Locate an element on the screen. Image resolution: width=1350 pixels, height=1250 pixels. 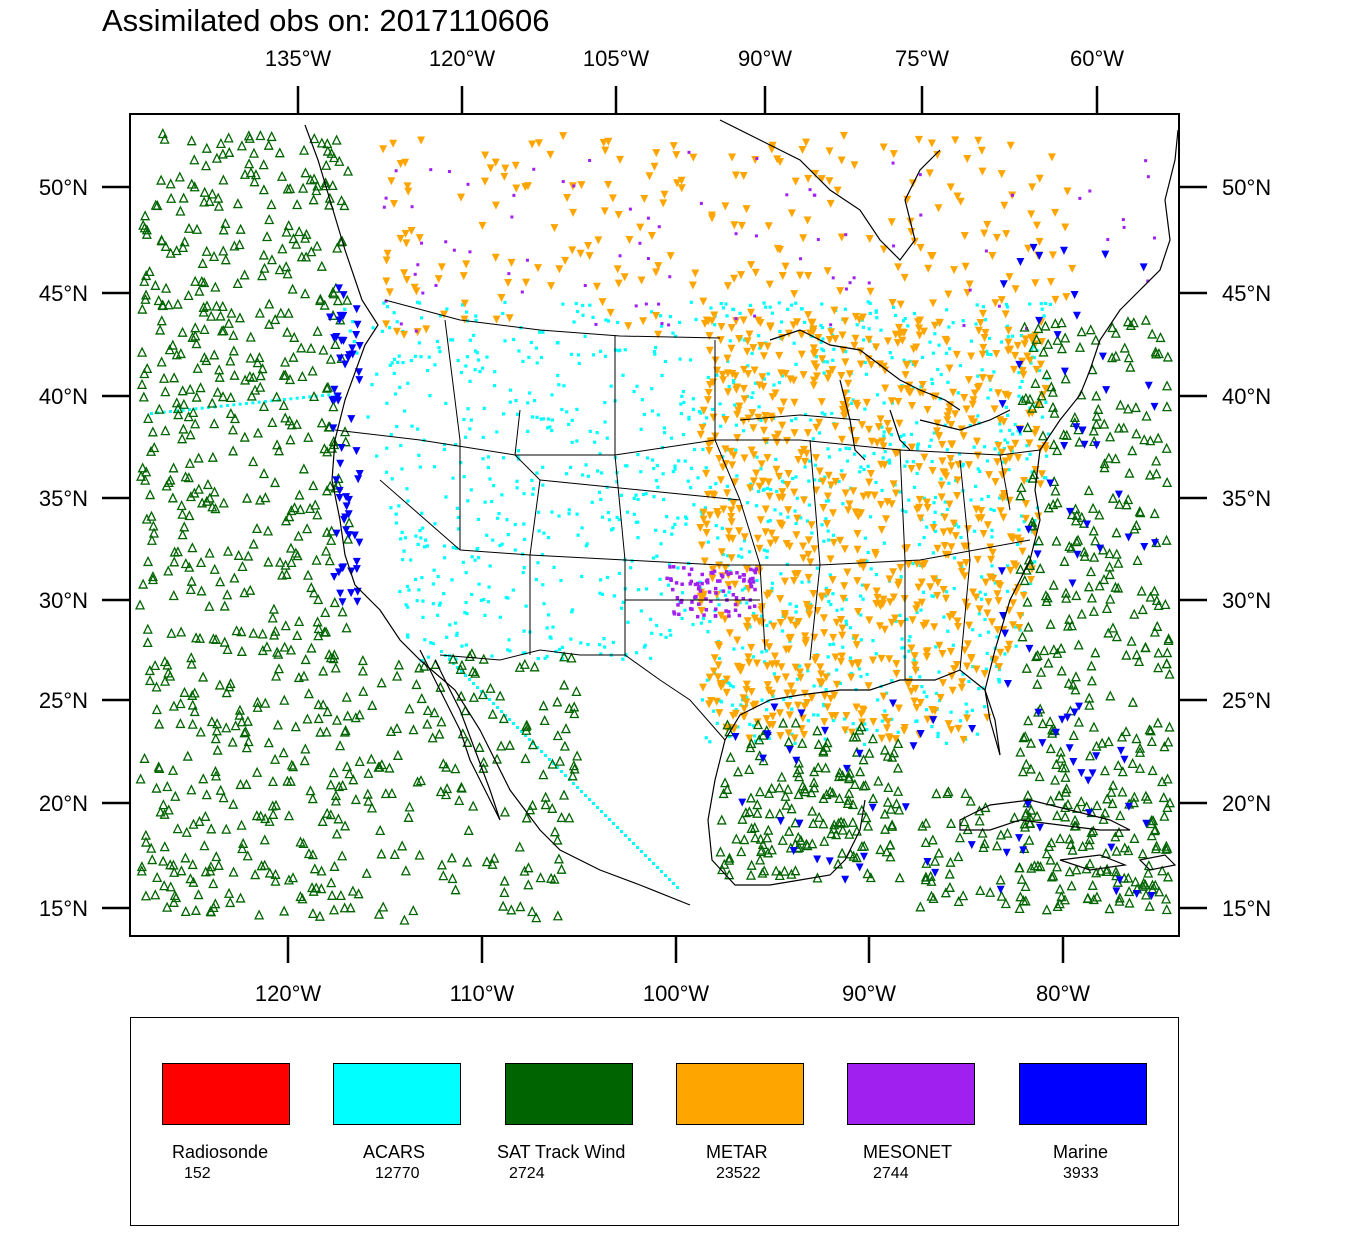
bottom-tick-label: 80°W is located at coordinates (1063, 993).